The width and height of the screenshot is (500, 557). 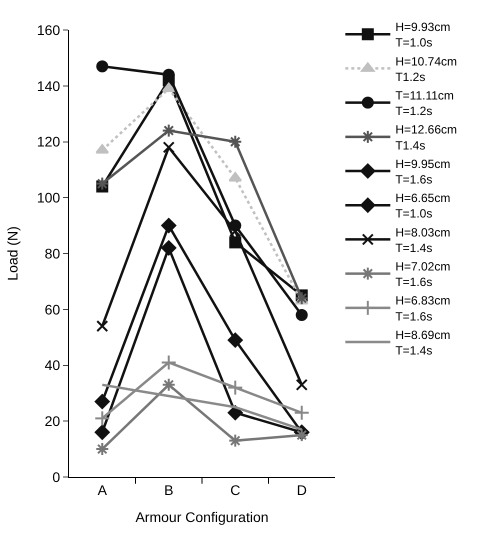 What do you see at coordinates (48, 30) in the screenshot?
I see `y-tick-label: 160` at bounding box center [48, 30].